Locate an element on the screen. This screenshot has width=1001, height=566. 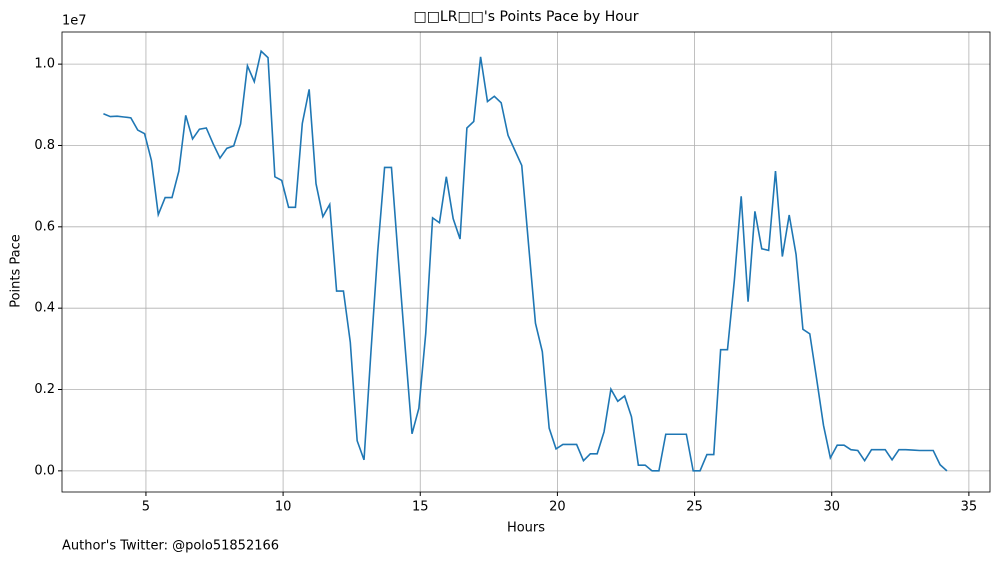
x-tick-label: 25 is located at coordinates (694, 507).